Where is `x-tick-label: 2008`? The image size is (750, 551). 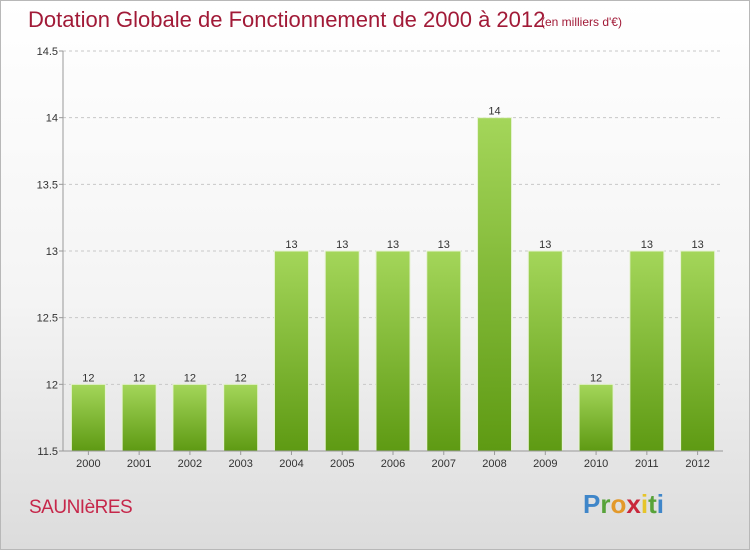 x-tick-label: 2008 is located at coordinates (494, 464).